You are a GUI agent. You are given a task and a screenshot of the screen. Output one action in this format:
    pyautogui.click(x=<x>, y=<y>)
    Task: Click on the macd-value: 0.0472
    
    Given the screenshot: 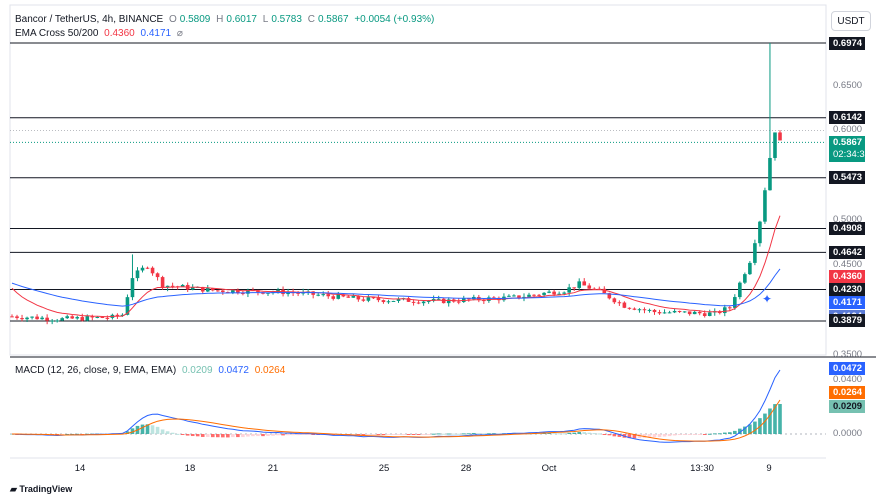 What is the action you would take?
    pyautogui.click(x=233, y=370)
    